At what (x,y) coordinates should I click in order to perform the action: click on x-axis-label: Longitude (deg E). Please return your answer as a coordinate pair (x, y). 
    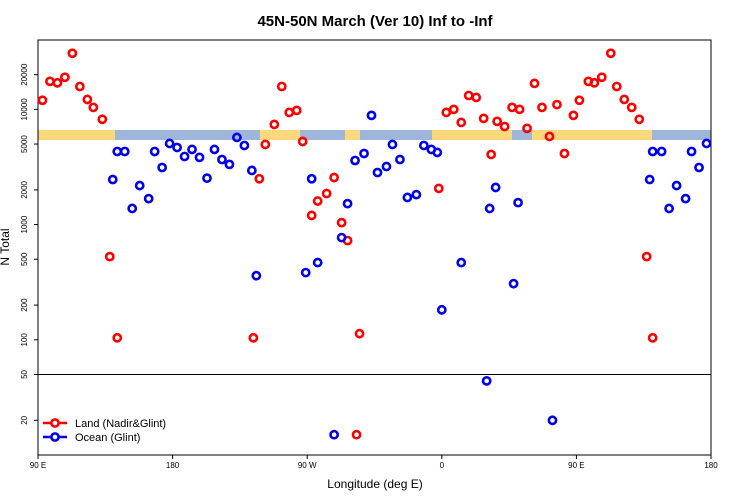
    Looking at the image, I should click on (374, 484).